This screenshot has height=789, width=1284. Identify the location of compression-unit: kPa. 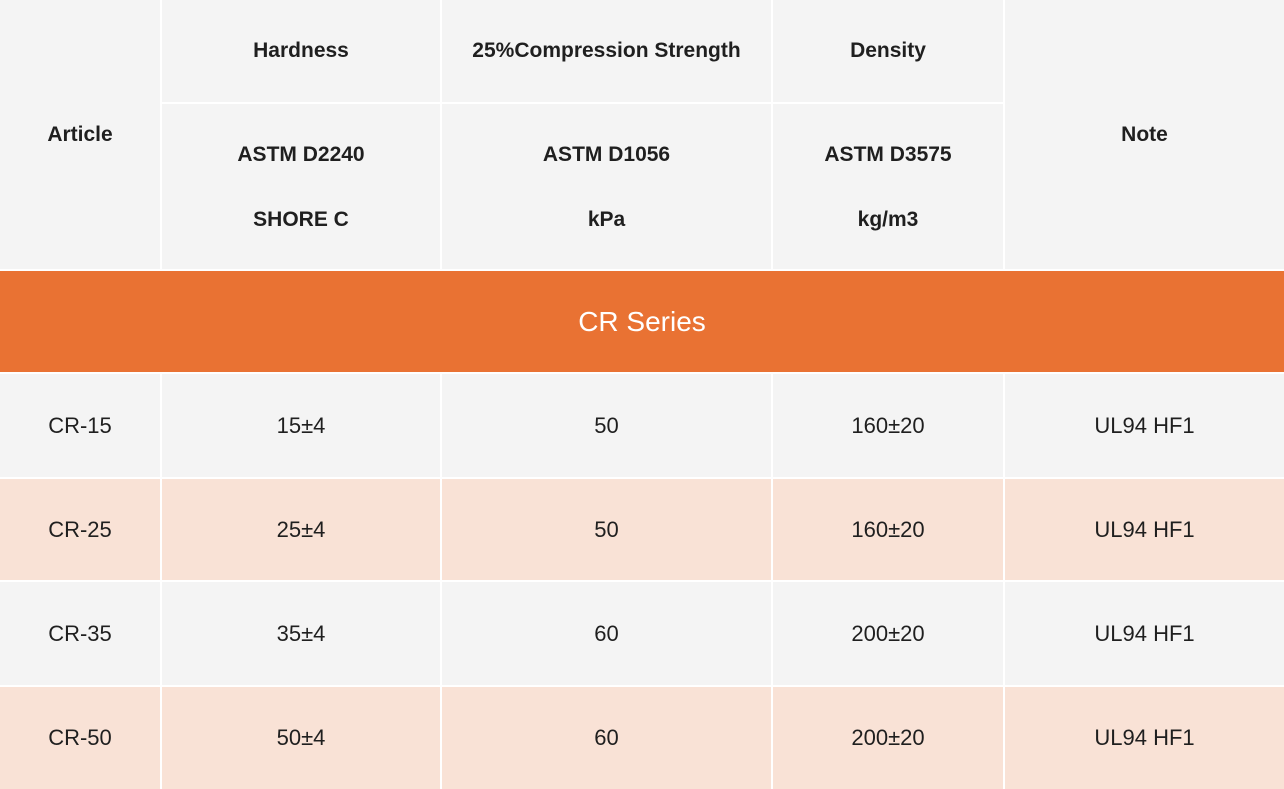
(606, 219).